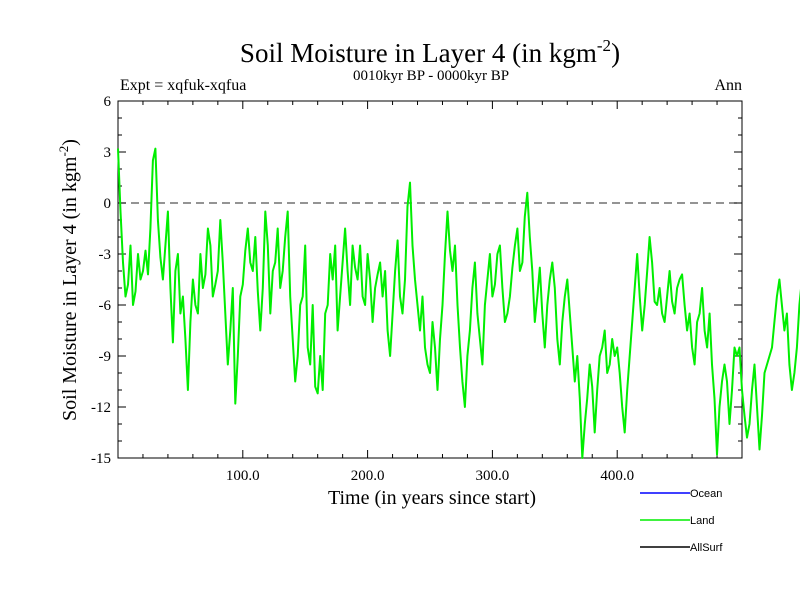 The height and width of the screenshot is (600, 800). Describe the element at coordinates (243, 476) in the screenshot. I see `x-tick-label: 100.0` at that location.